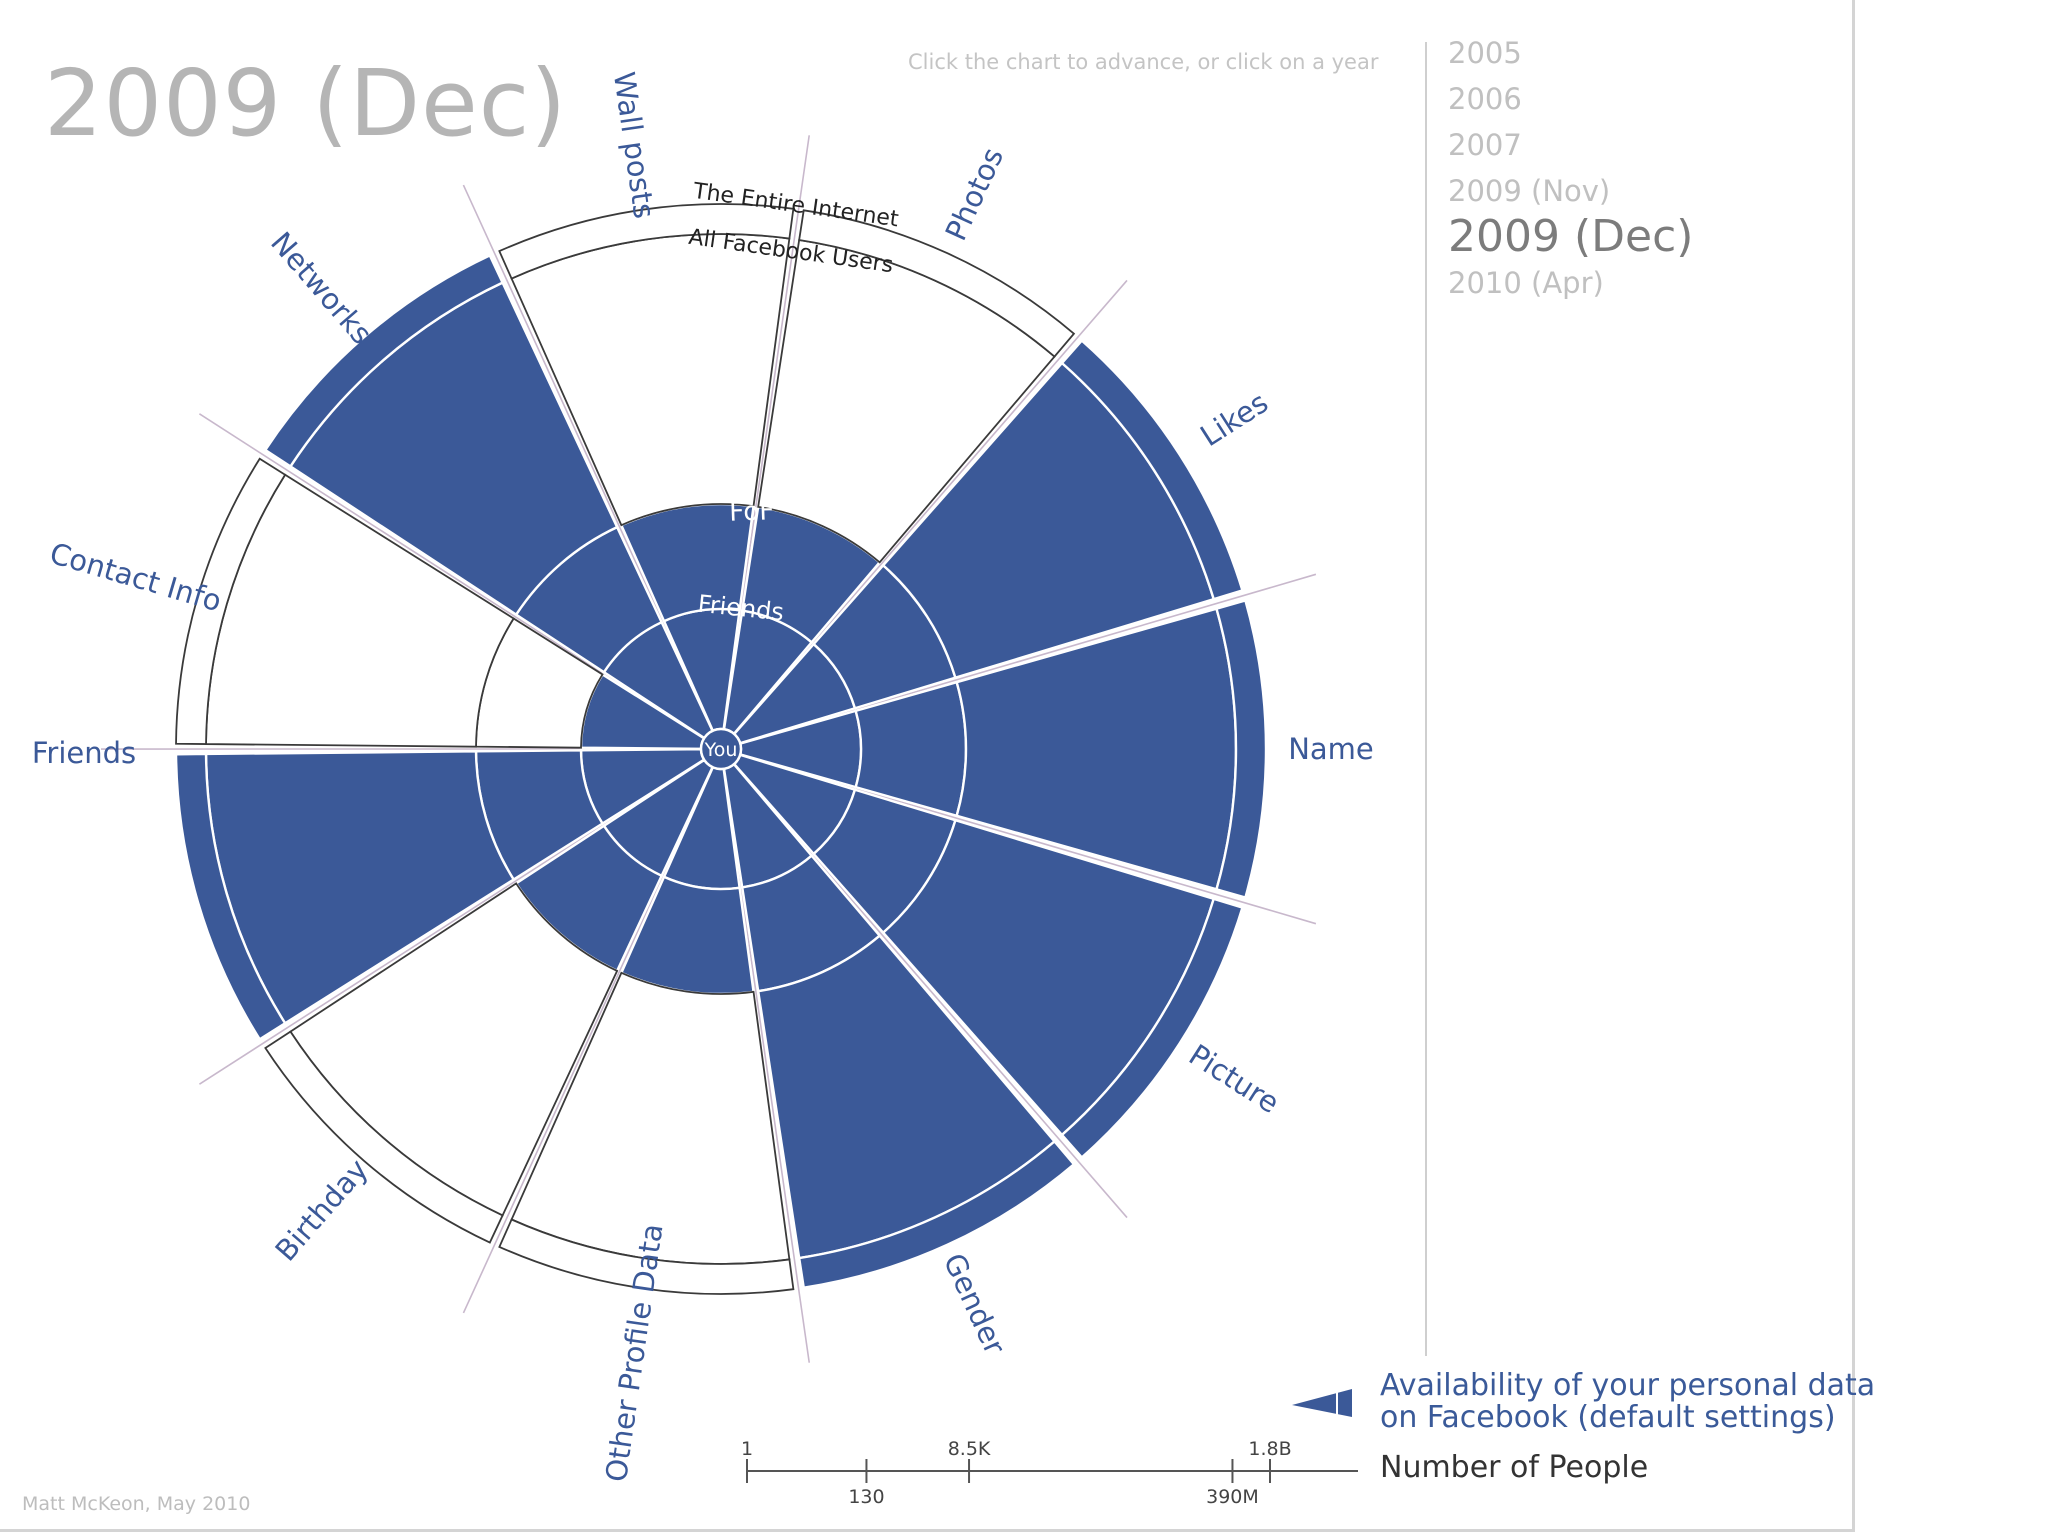  What do you see at coordinates (1529, 191) in the screenshot?
I see `year-link-2009-nov: 2009 (Nov)` at bounding box center [1529, 191].